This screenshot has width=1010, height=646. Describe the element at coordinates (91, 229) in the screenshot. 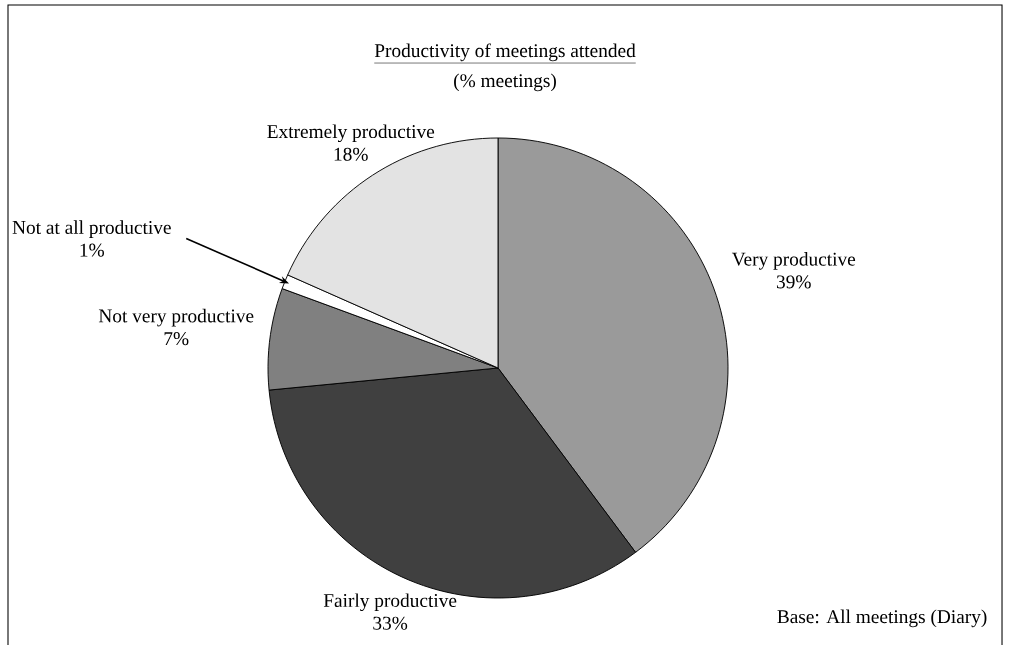

I see `slice-label: Not at all productive` at that location.